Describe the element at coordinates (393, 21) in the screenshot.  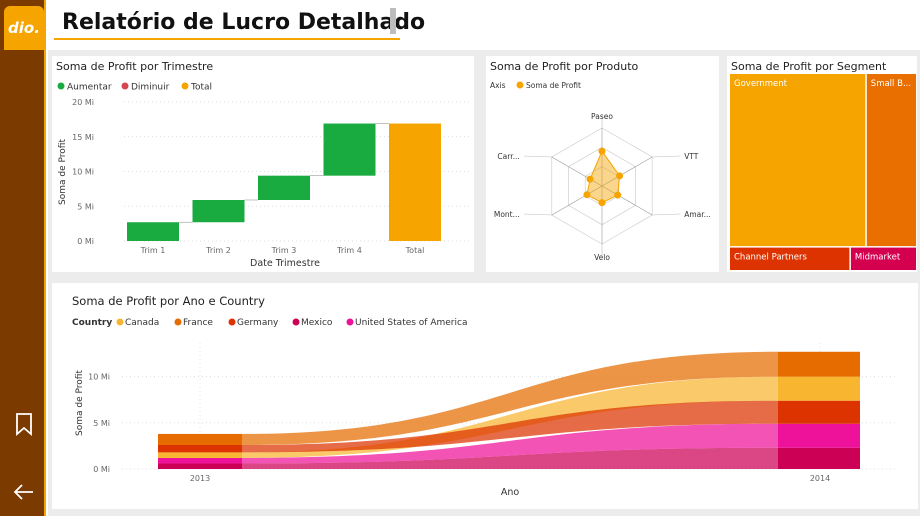
I see `title-accent-bar` at that location.